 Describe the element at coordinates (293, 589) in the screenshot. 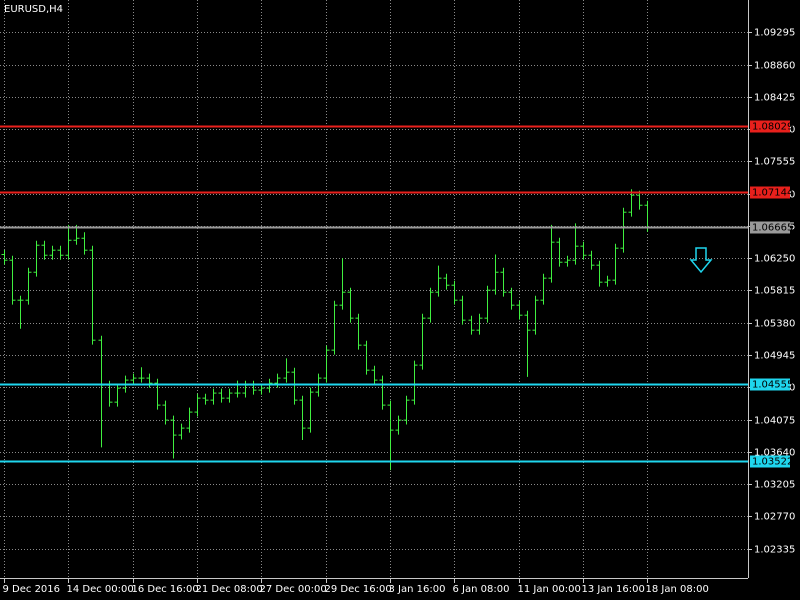

I see `x-tick-label: 27 Dec 00:00` at that location.